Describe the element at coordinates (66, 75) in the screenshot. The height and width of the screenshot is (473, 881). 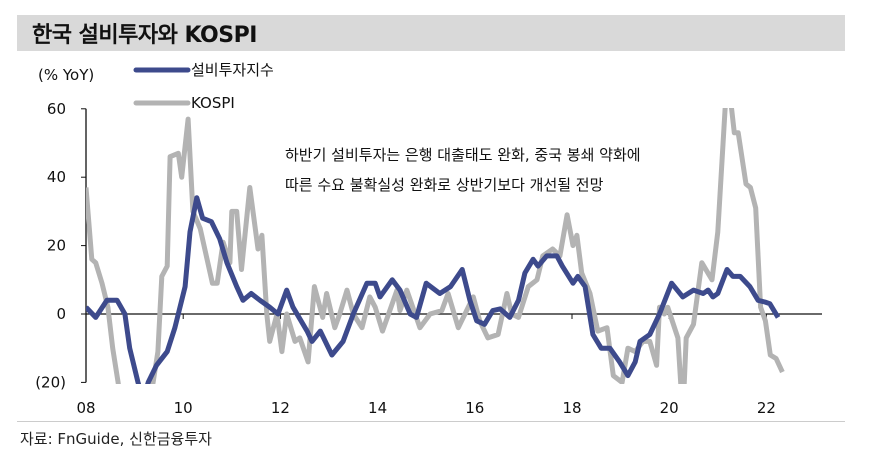
I see `y-axis-label: (% YoY)` at that location.